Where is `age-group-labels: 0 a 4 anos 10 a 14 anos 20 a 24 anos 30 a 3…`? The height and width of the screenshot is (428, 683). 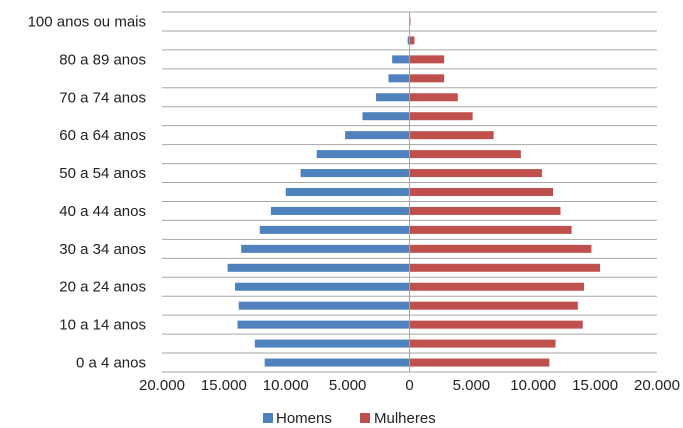 age-group-labels: 0 a 4 anos 10 a 14 anos 20 a 24 anos 30 a 3… is located at coordinates (87, 192).